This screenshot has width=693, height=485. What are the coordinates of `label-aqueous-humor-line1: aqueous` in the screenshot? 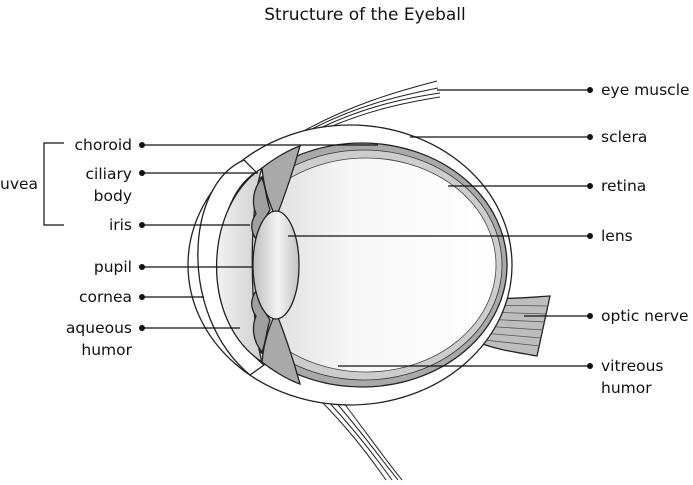 It's located at (99, 328).